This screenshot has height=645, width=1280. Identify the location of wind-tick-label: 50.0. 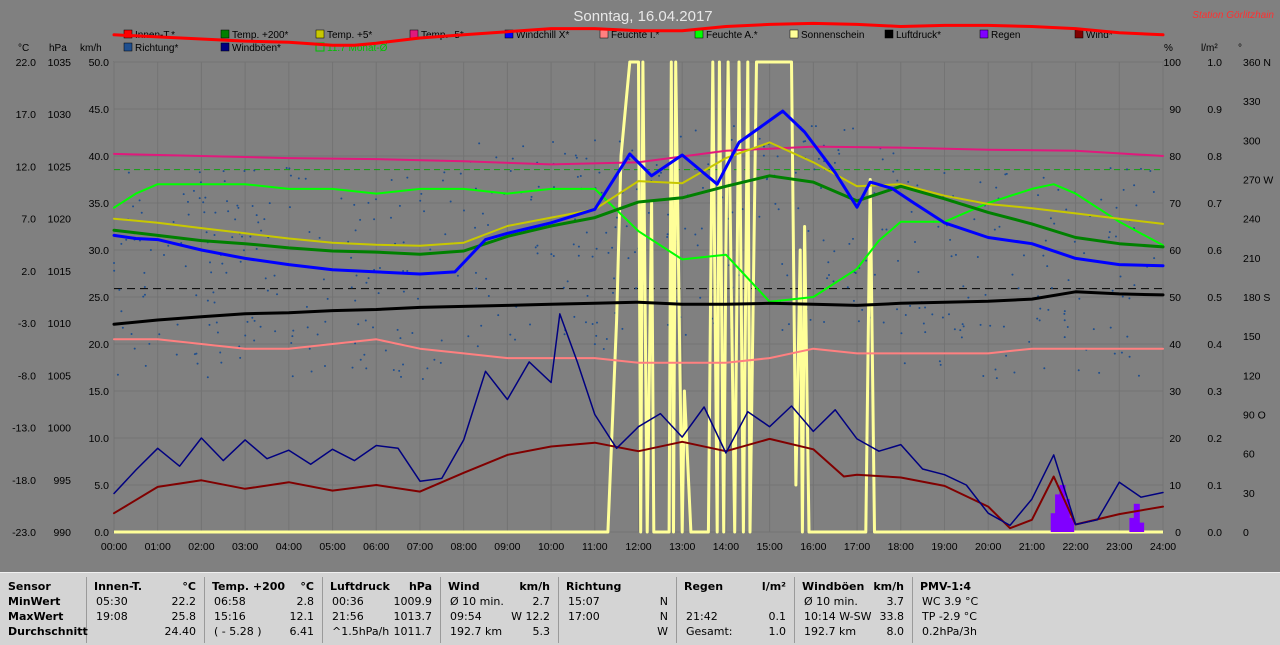
(99, 63).